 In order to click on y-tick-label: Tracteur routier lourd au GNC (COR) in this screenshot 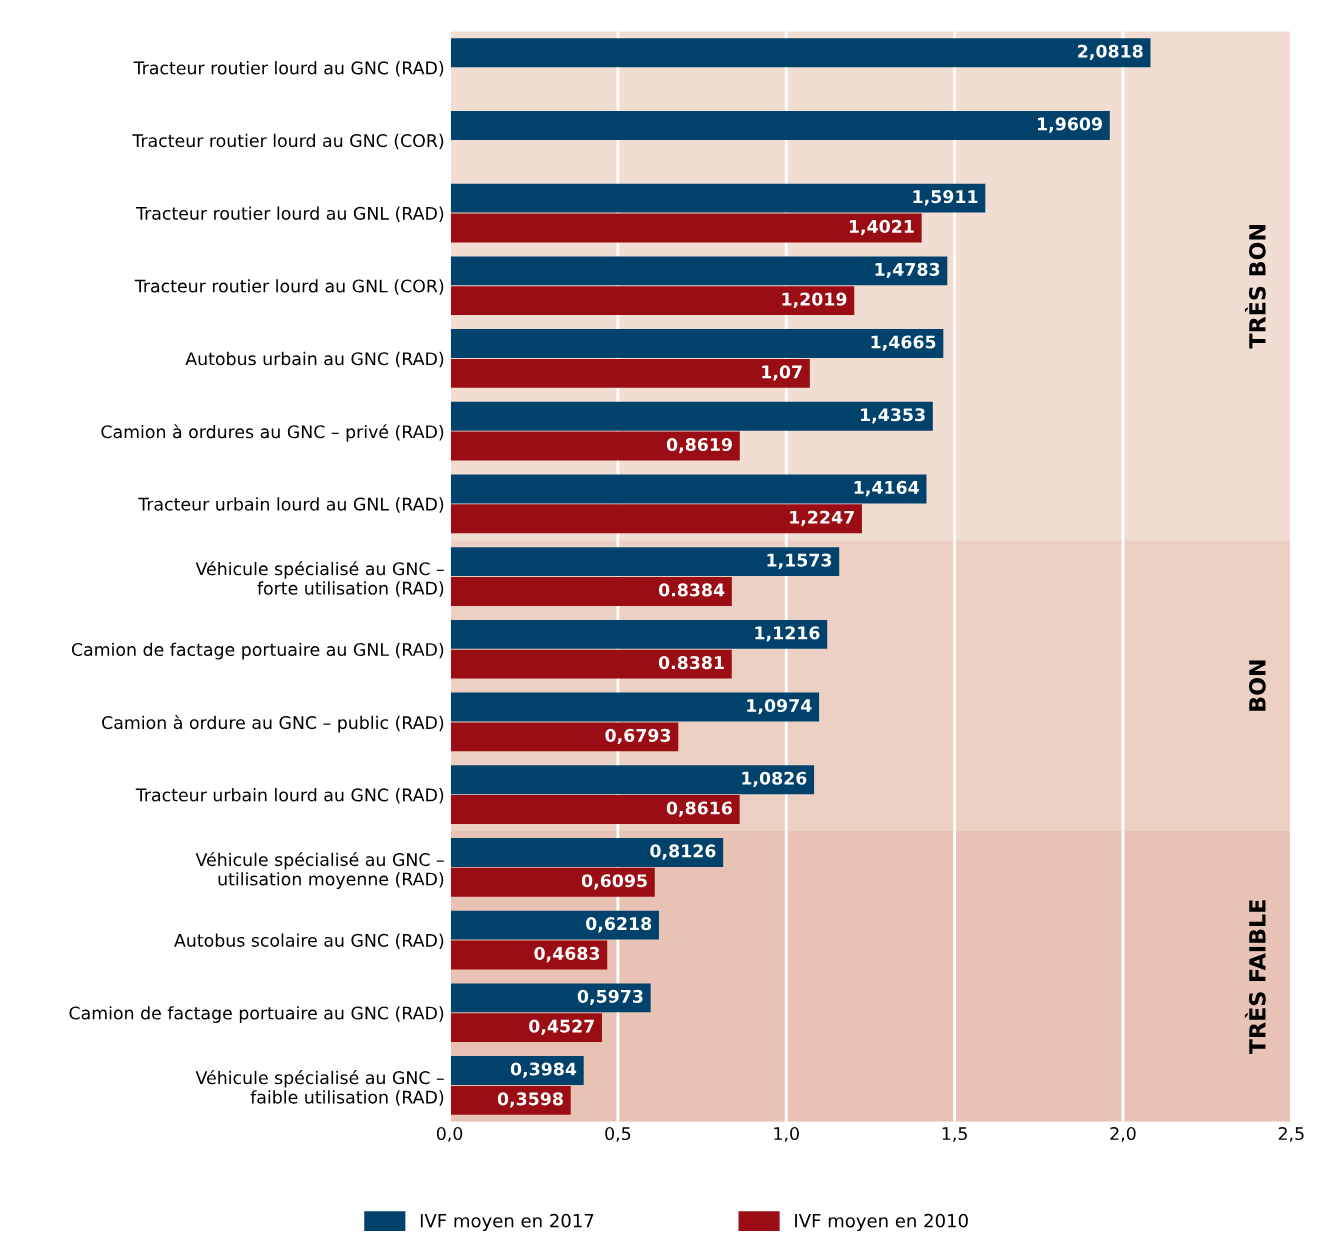, I will do `click(288, 141)`.